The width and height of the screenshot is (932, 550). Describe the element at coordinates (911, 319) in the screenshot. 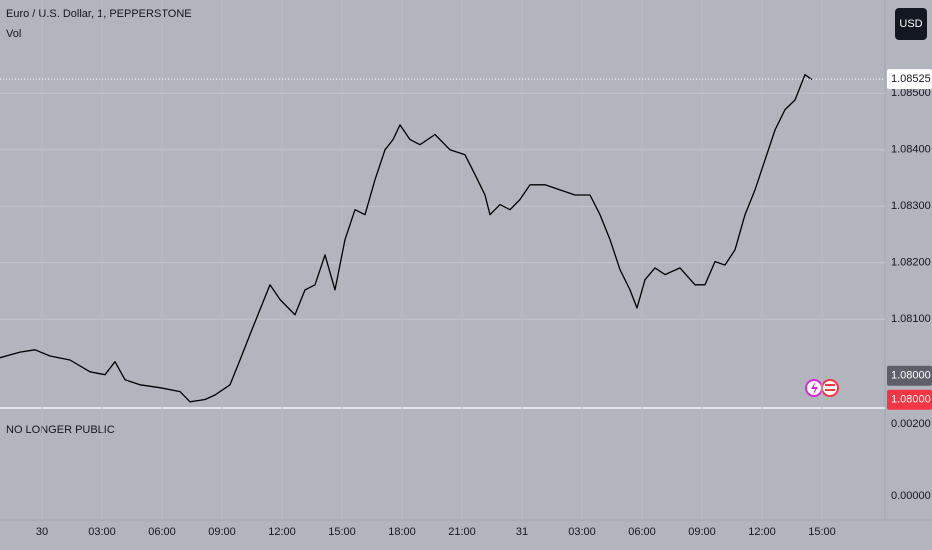

I see `y-tick-label: 1.08100` at that location.